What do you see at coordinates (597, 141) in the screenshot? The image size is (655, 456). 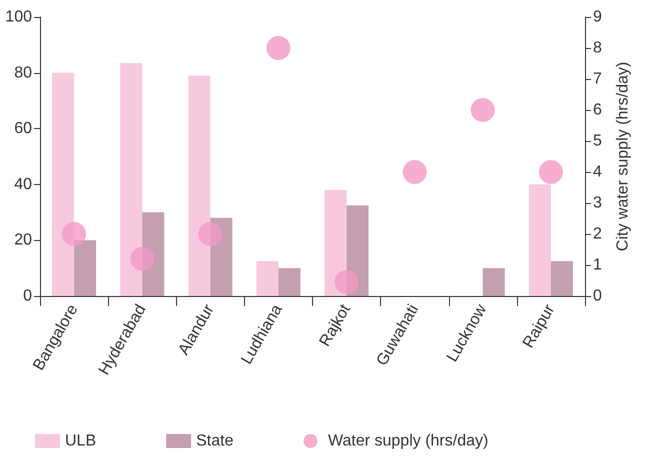 I see `y2-tick-label: 5` at bounding box center [597, 141].